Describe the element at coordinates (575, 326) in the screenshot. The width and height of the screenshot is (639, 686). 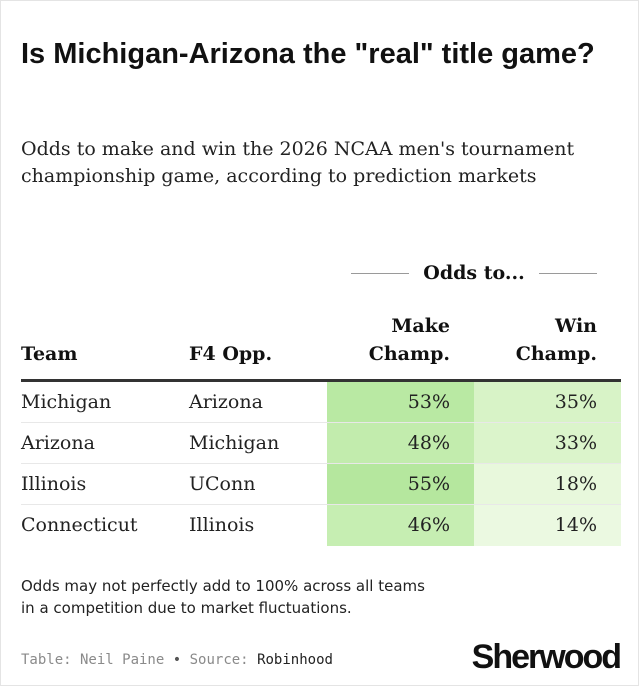
I see `column-header-win-line1: Win` at that location.